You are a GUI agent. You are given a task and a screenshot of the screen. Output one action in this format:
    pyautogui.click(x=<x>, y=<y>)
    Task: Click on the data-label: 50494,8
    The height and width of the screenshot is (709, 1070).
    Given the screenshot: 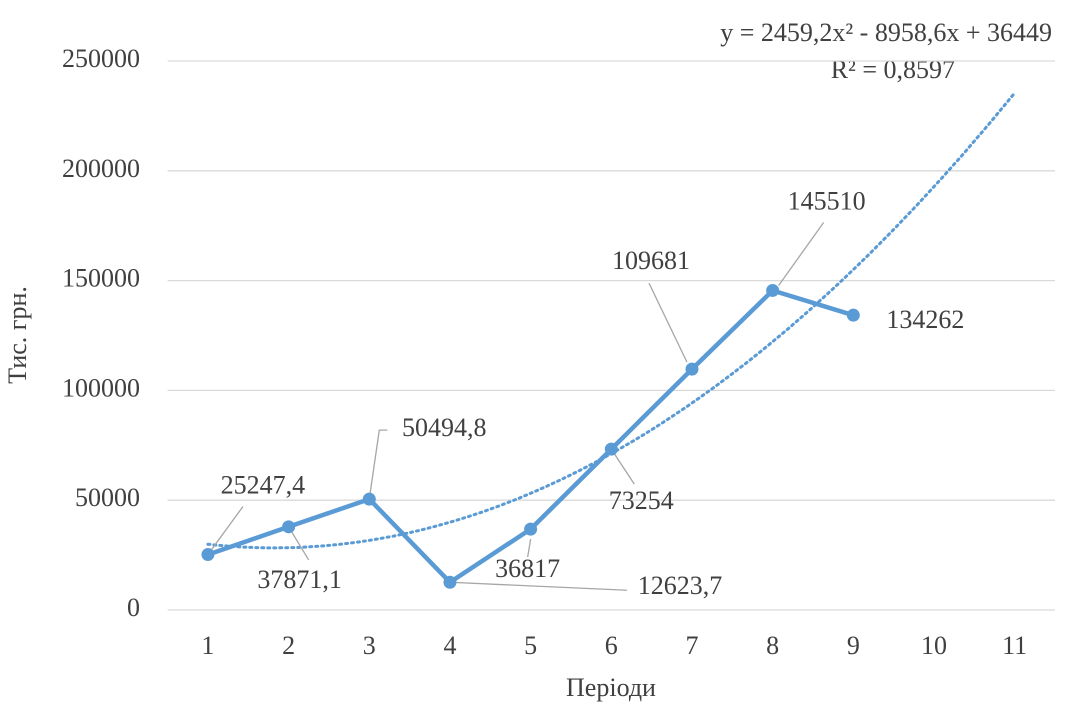 What is the action you would take?
    pyautogui.click(x=444, y=427)
    